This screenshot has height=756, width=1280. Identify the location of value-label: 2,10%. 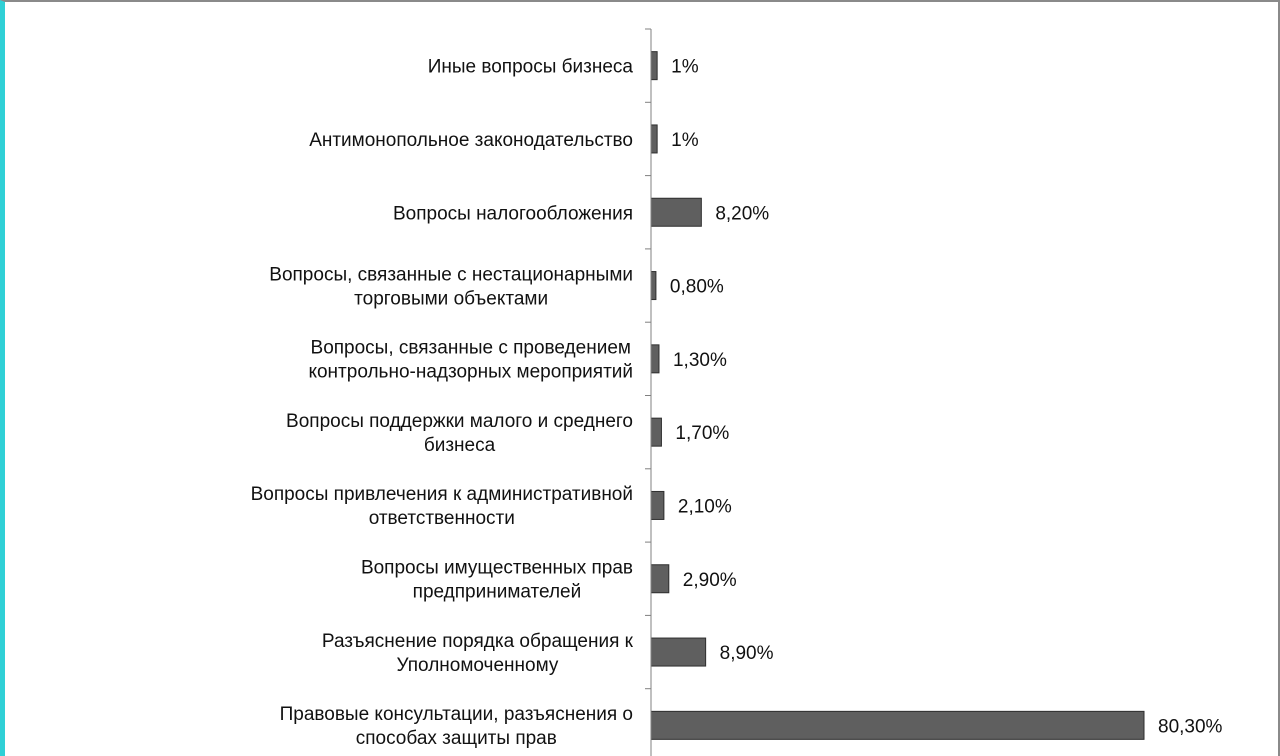
(705, 506).